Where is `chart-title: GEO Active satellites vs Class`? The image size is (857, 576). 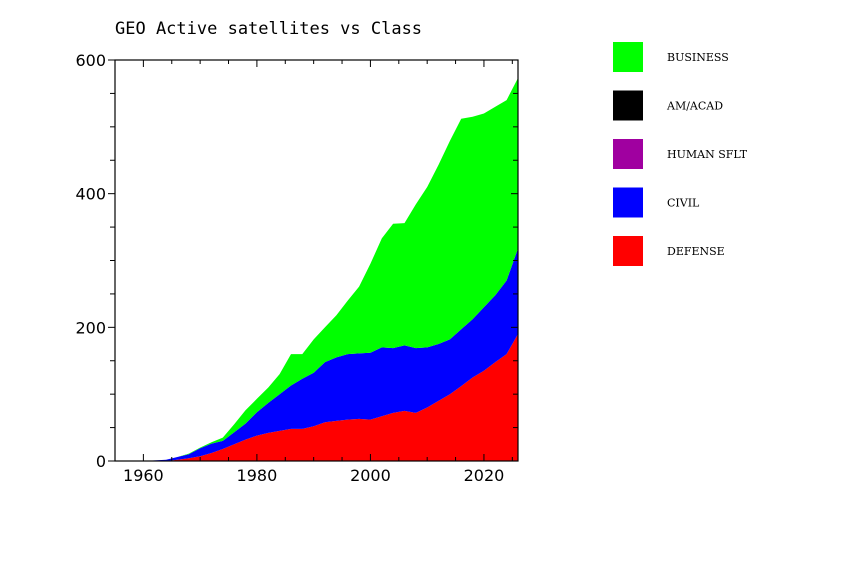
chart-title: GEO Active satellites vs Class is located at coordinates (268, 29).